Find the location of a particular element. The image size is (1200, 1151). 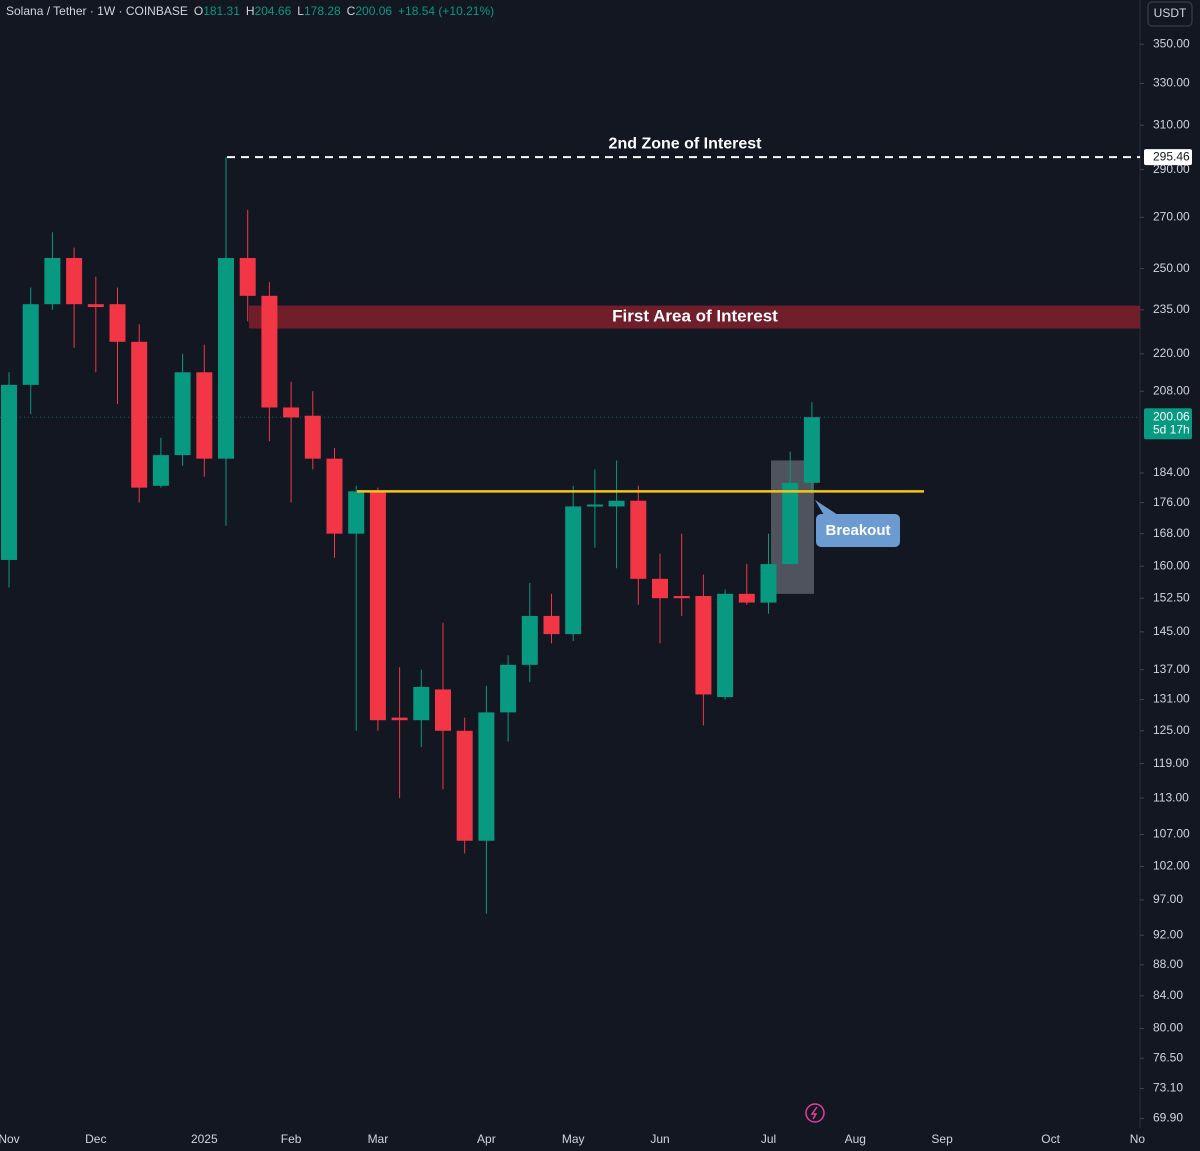

y-tick-label: 208.00 is located at coordinates (1171, 390).